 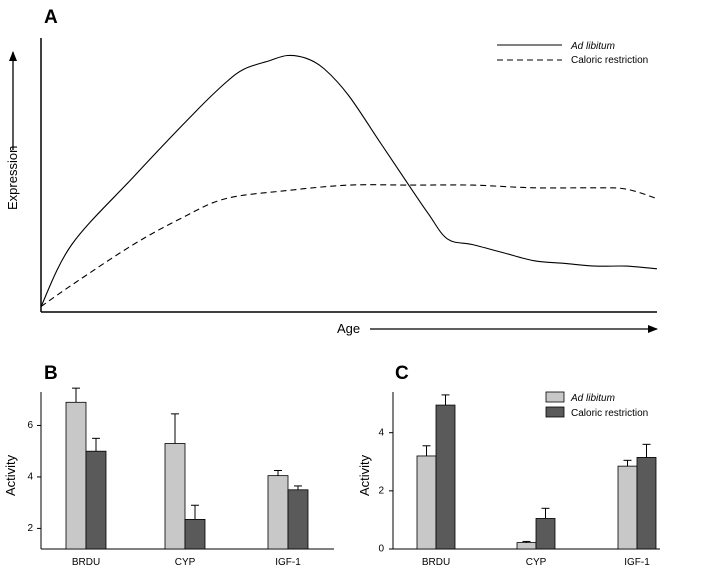 I want to click on panel-b-y-tick-label: 4, so click(x=30, y=477).